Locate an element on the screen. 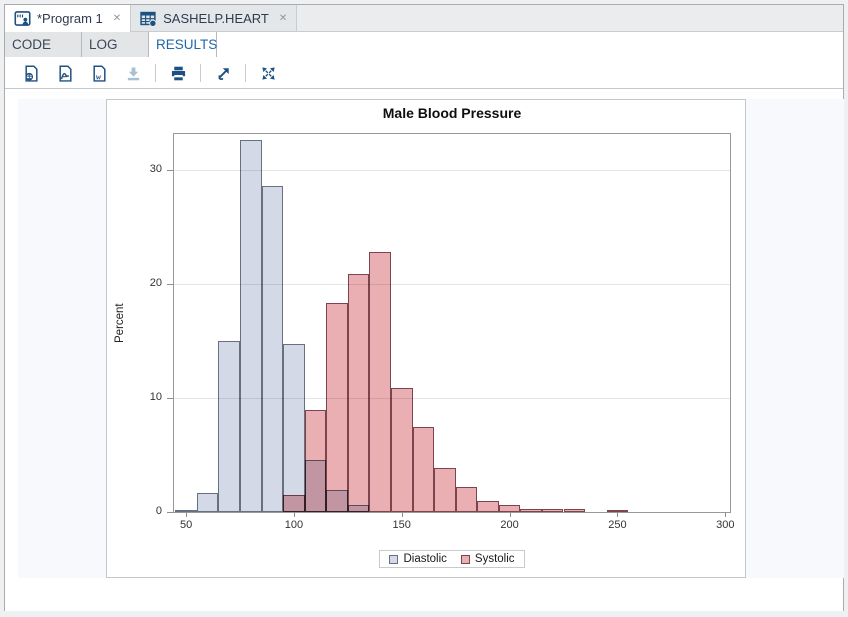 This screenshot has height=617, width=848. printer-icon is located at coordinates (178, 73).